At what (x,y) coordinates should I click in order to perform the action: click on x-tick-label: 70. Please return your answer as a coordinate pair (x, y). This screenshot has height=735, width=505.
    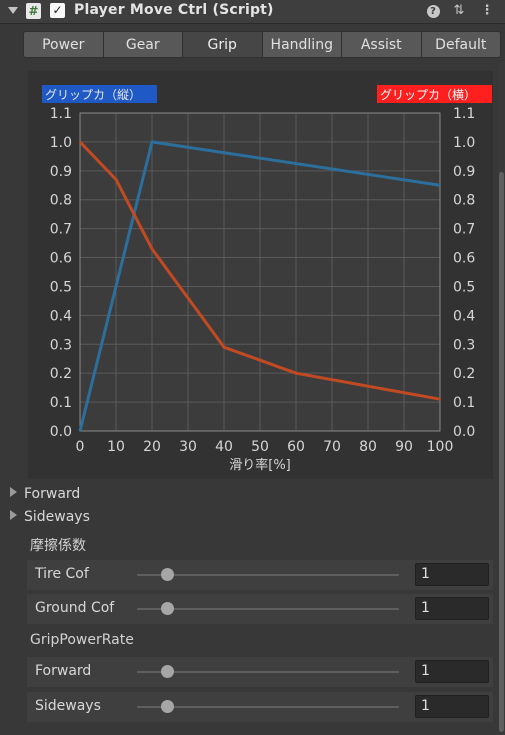
    Looking at the image, I should click on (332, 447).